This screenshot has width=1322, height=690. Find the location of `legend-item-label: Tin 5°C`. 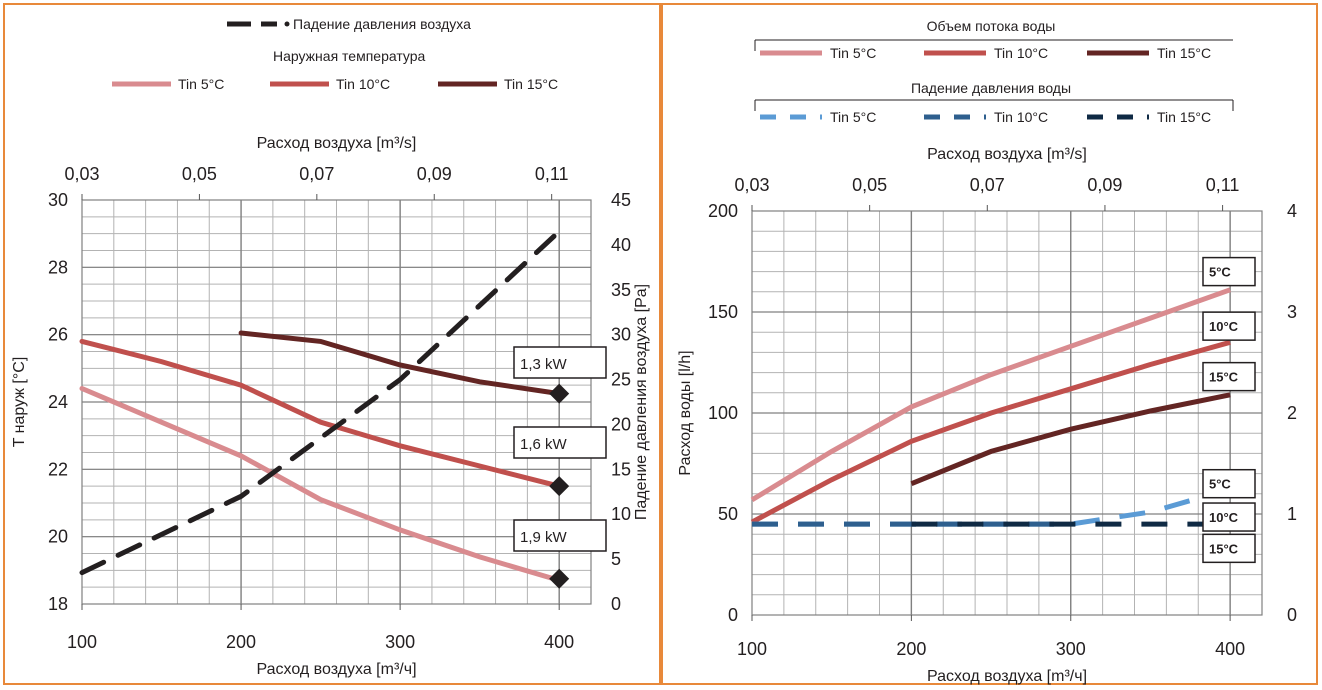

legend-item-label: Tin 5°C is located at coordinates (201, 84).